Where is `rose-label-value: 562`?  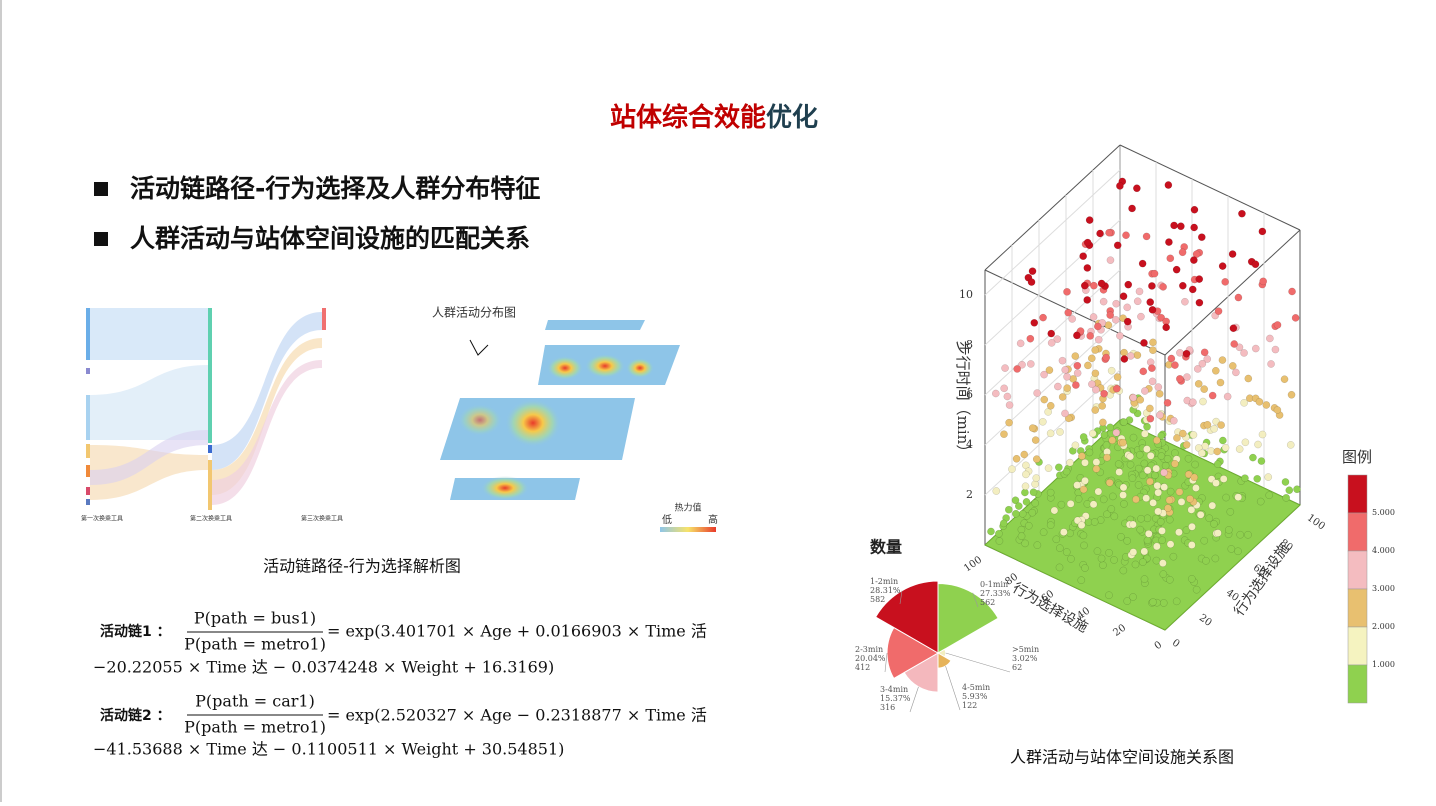
rose-label-value: 562 is located at coordinates (987, 602).